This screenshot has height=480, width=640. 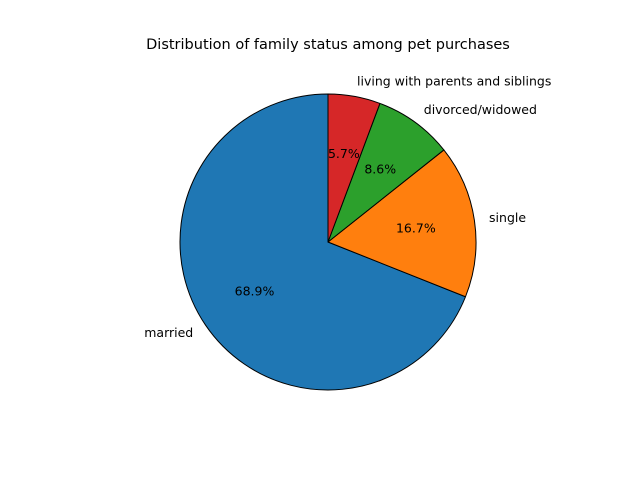 I want to click on slice-label-divorced-widowed: divorced/widowed, so click(x=480, y=109).